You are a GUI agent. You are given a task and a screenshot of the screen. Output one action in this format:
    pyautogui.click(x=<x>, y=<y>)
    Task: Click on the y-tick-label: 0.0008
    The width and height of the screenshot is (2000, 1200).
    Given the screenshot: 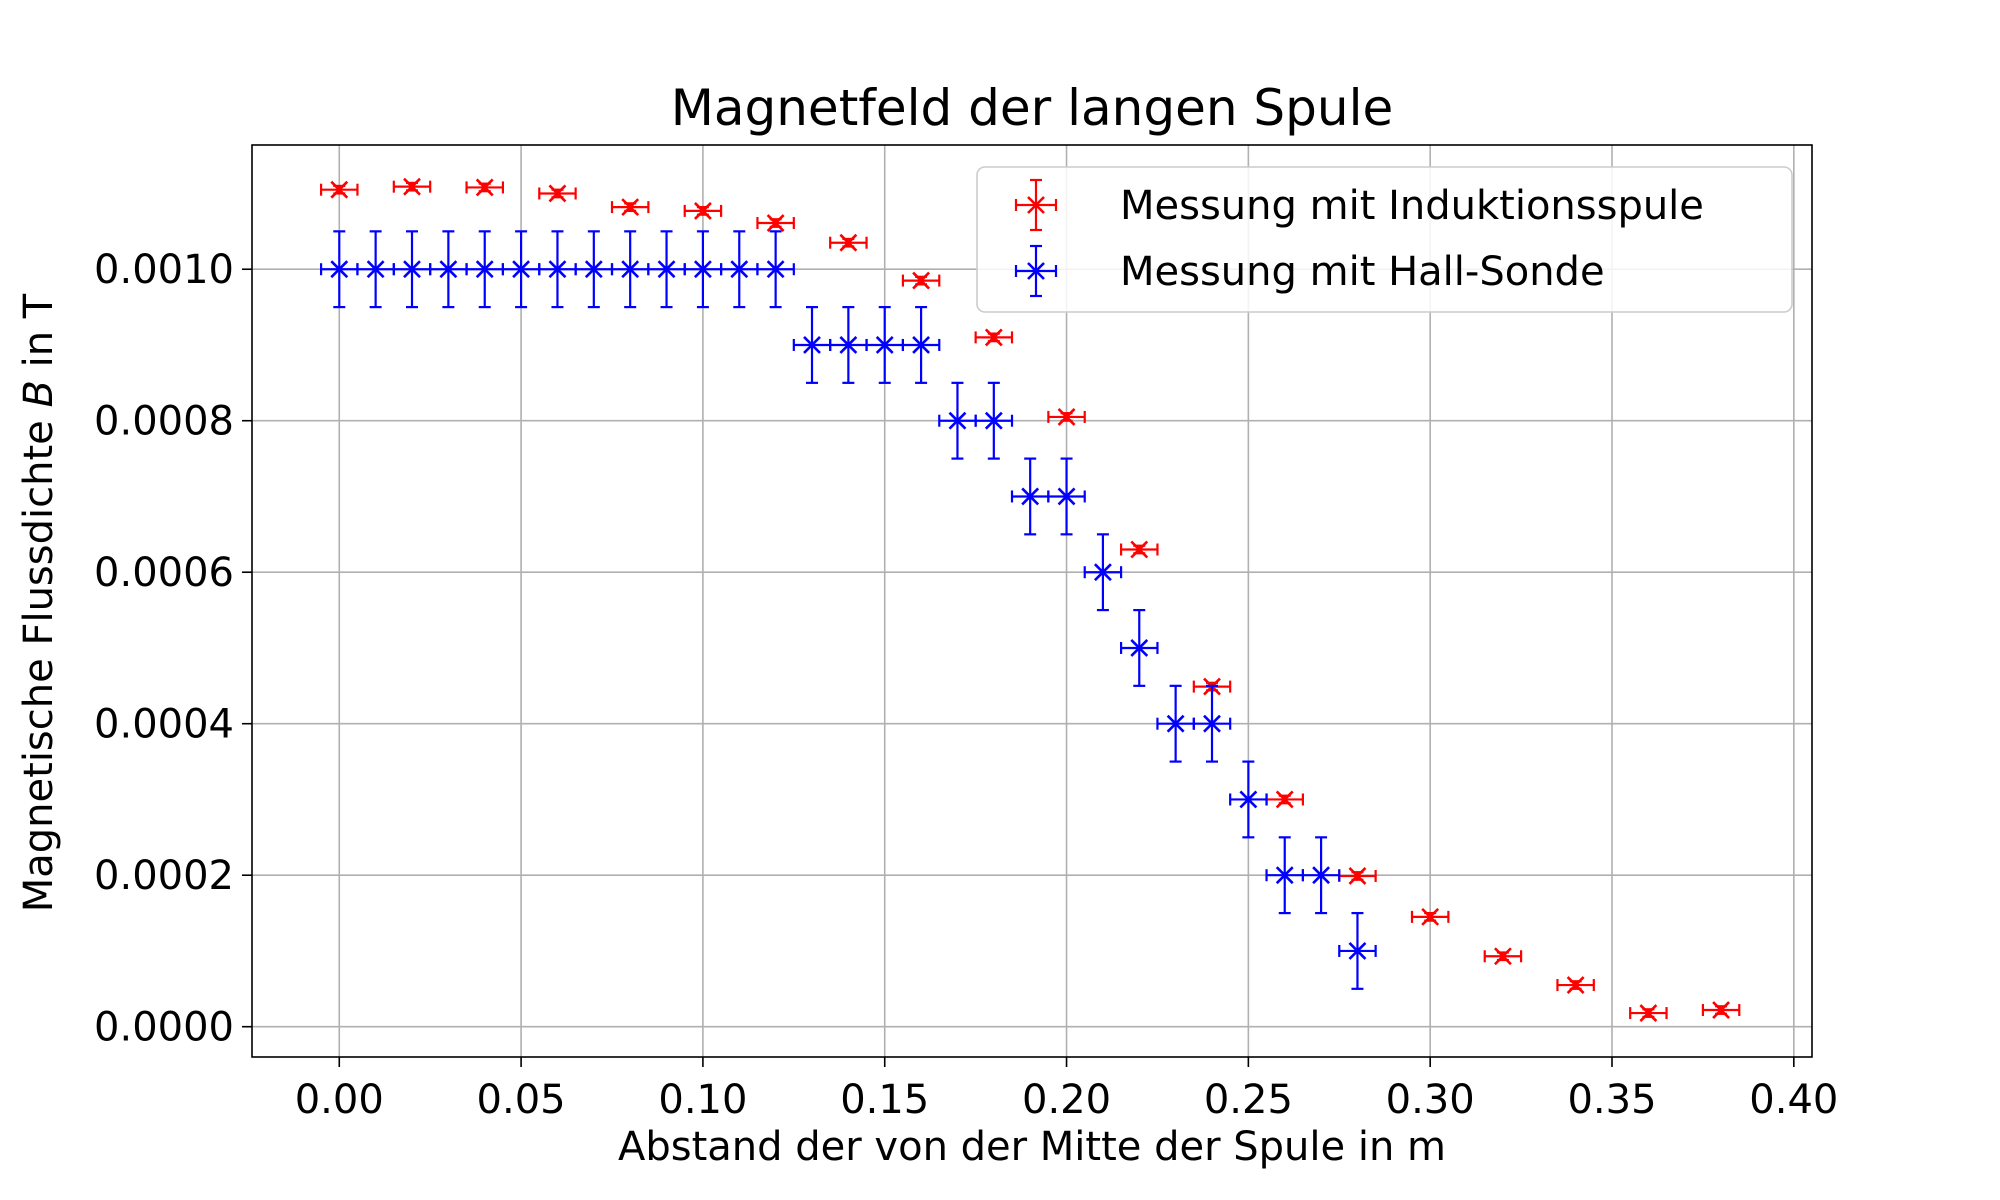 What is the action you would take?
    pyautogui.click(x=164, y=422)
    